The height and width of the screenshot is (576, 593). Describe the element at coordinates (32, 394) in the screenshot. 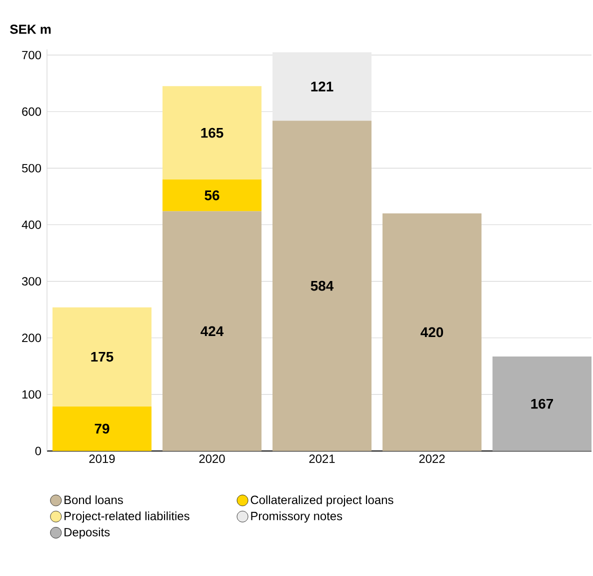

I see `y-tick-label: 100` at that location.